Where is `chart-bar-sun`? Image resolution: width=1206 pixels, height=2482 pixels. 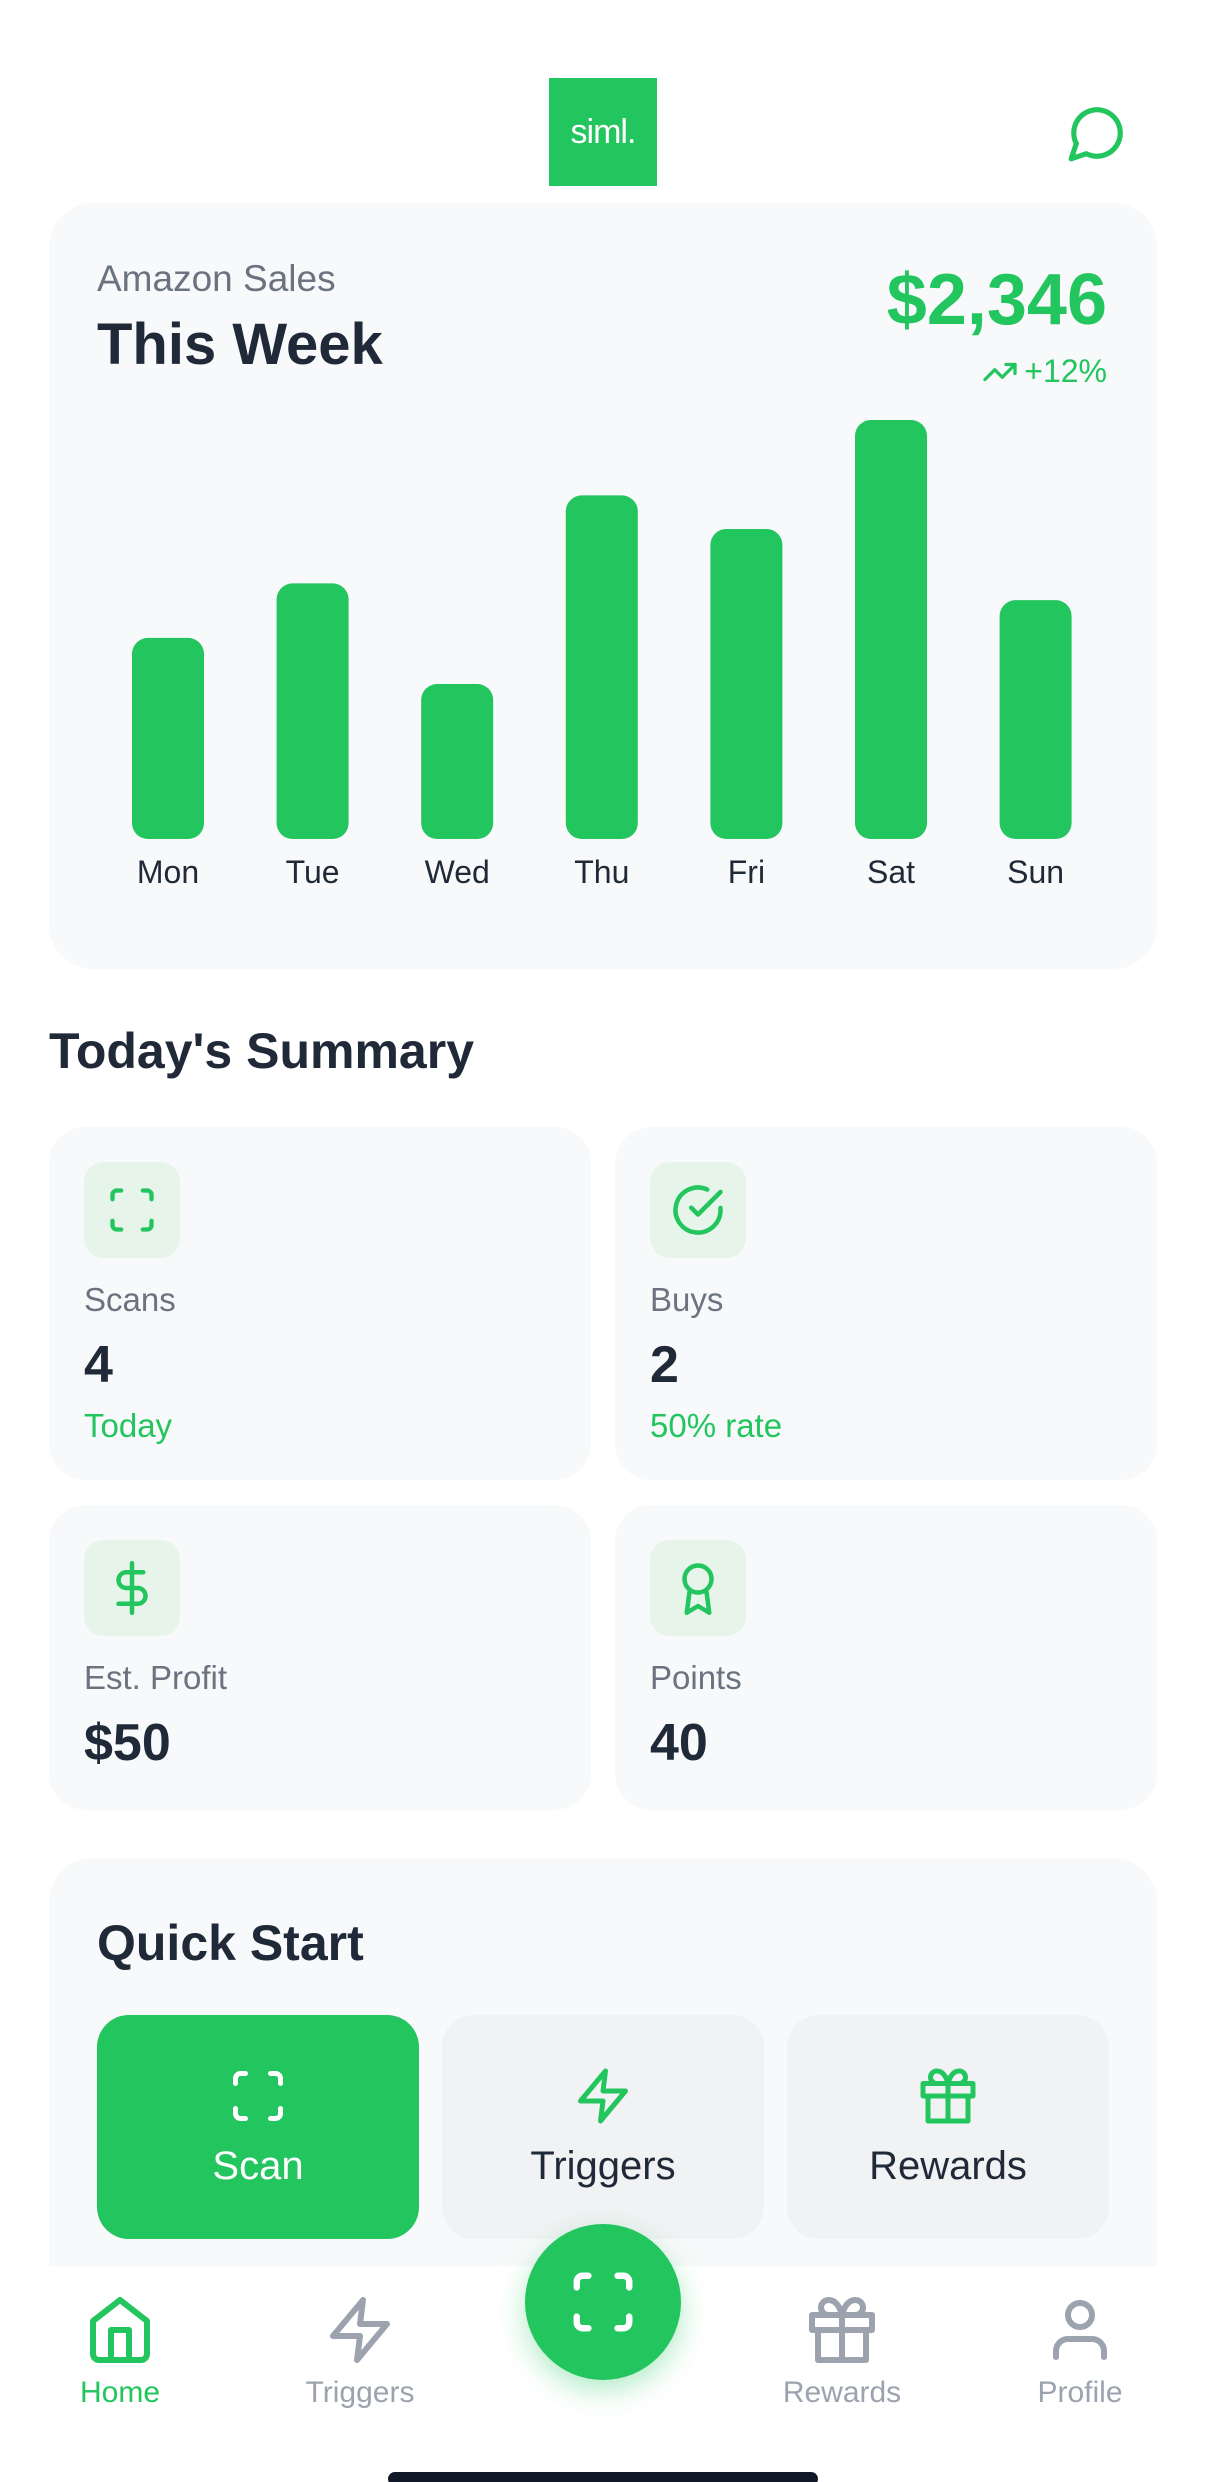 chart-bar-sun is located at coordinates (1035, 719).